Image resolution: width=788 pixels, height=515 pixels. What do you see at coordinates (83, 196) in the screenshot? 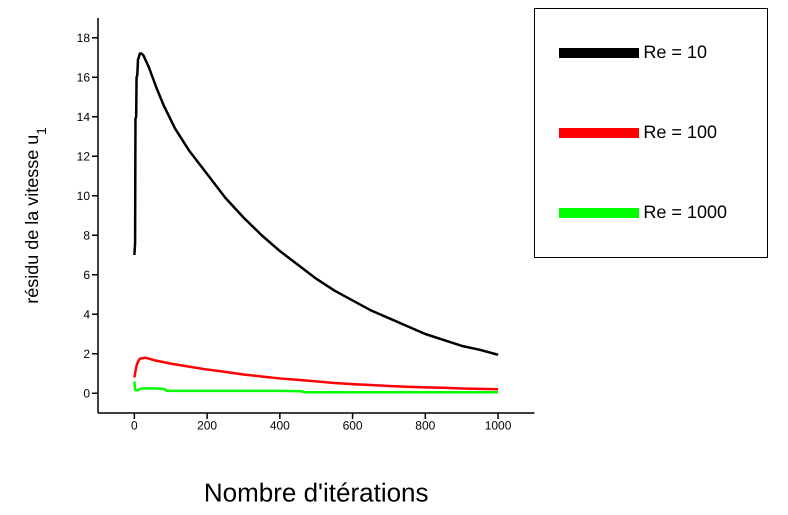
I see `y-tick-label: 10` at bounding box center [83, 196].